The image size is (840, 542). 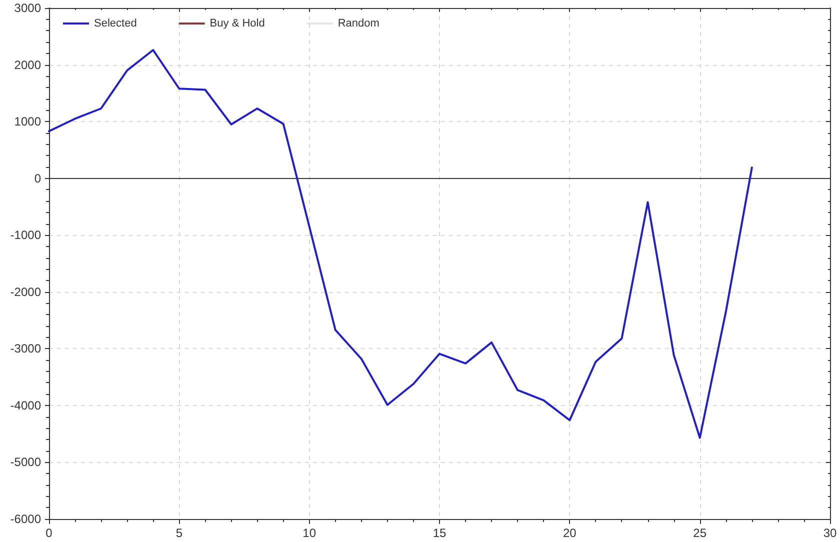 What do you see at coordinates (26, 349) in the screenshot?
I see `y-tick-label: -3000` at bounding box center [26, 349].